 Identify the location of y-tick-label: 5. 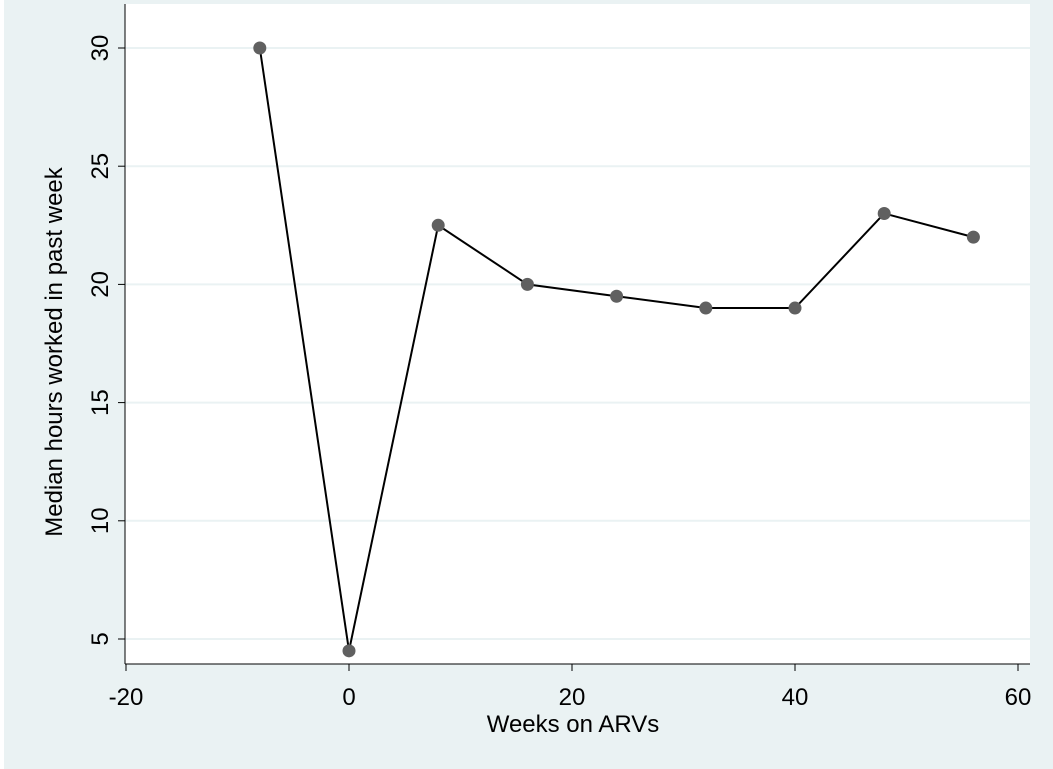
(100, 638).